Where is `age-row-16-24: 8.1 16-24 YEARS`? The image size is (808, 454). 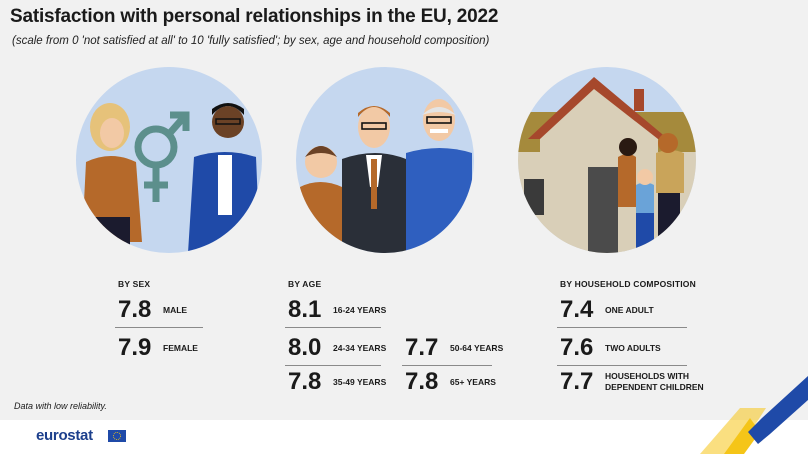 age-row-16-24: 8.1 16-24 YEARS is located at coordinates (337, 310).